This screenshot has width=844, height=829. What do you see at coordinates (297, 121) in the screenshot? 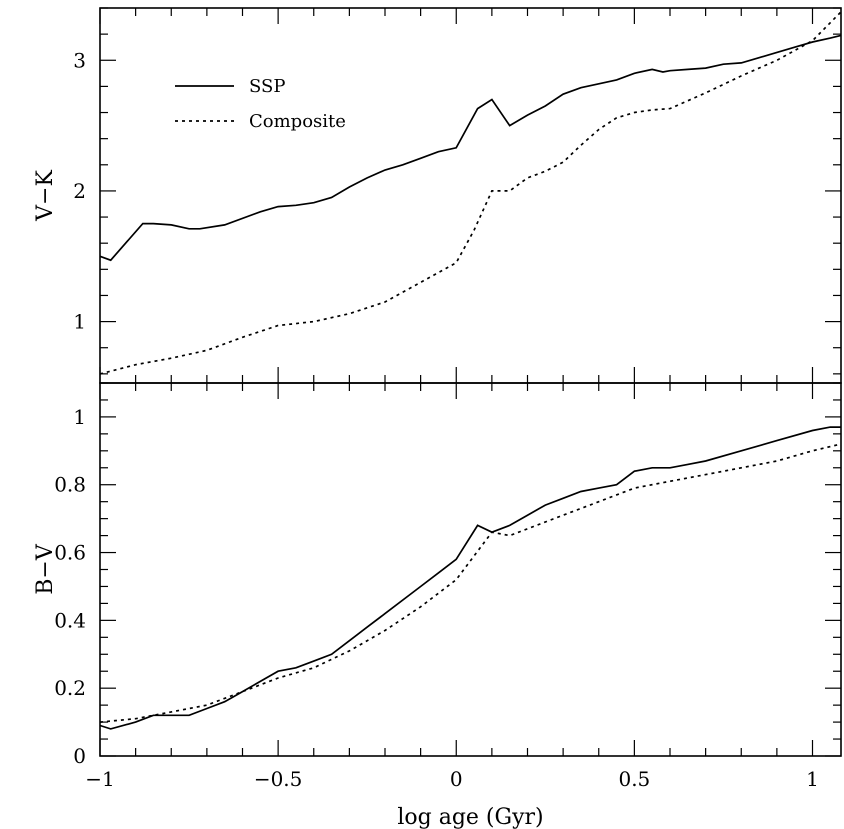
I see `legend-label-composite: Composite` at bounding box center [297, 121].